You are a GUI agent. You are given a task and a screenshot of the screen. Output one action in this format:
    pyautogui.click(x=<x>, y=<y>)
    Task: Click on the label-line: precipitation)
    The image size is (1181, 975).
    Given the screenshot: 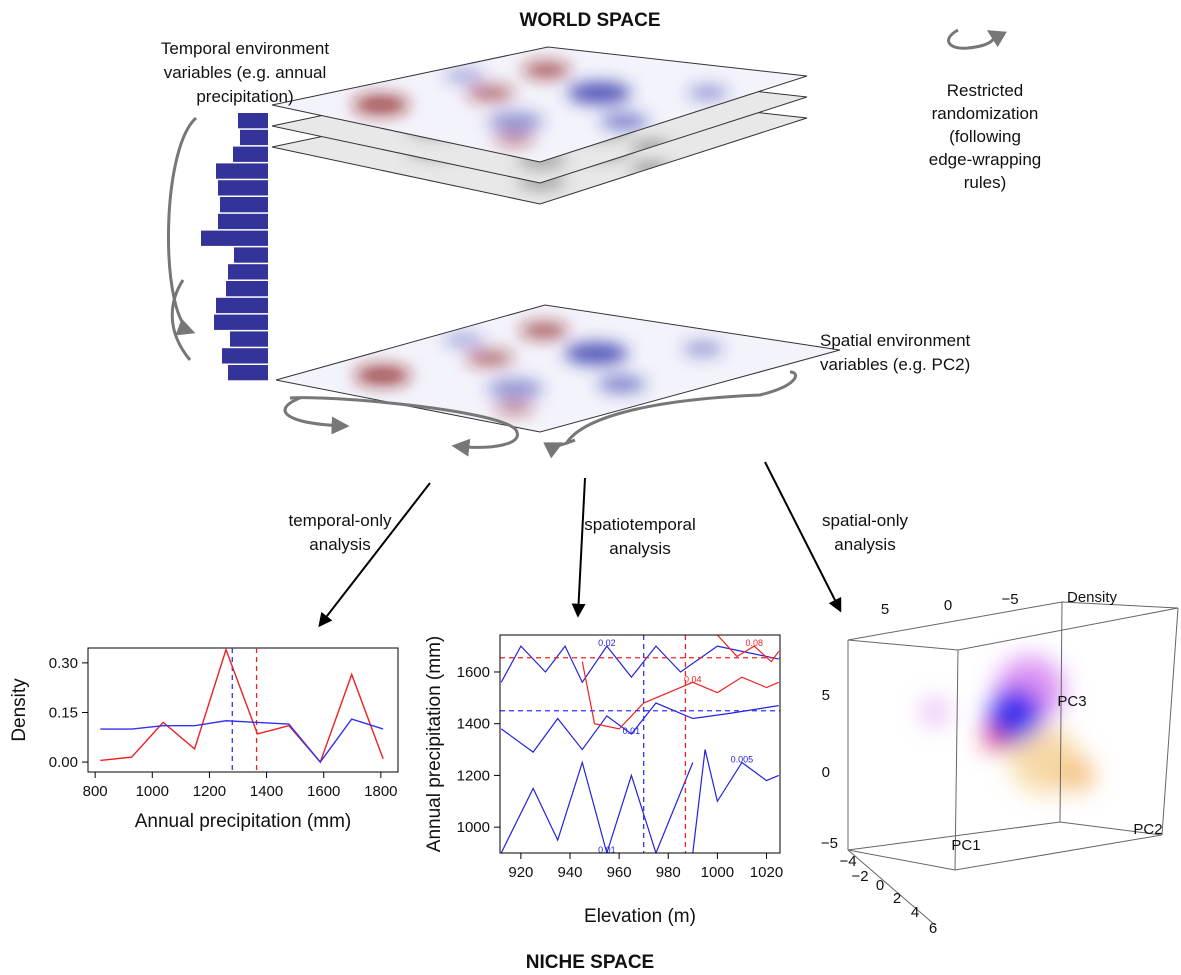 What is the action you would take?
    pyautogui.click(x=244, y=96)
    